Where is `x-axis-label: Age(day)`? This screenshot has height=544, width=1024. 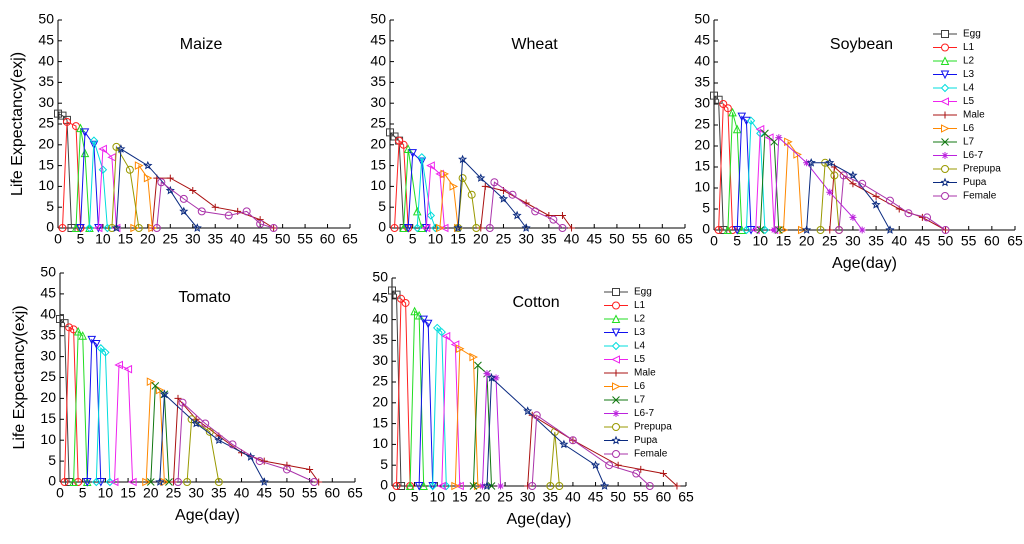 x-axis-label: Age(day) is located at coordinates (864, 263).